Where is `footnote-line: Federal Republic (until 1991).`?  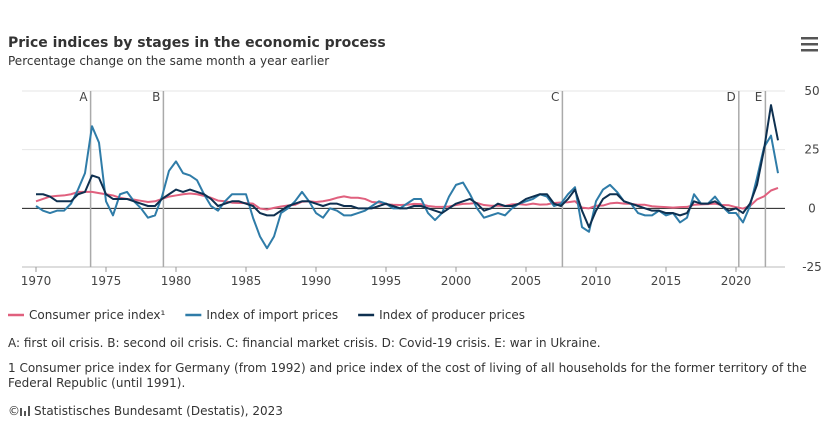
footnote-line: Federal Republic (until 1991). is located at coordinates (96, 383).